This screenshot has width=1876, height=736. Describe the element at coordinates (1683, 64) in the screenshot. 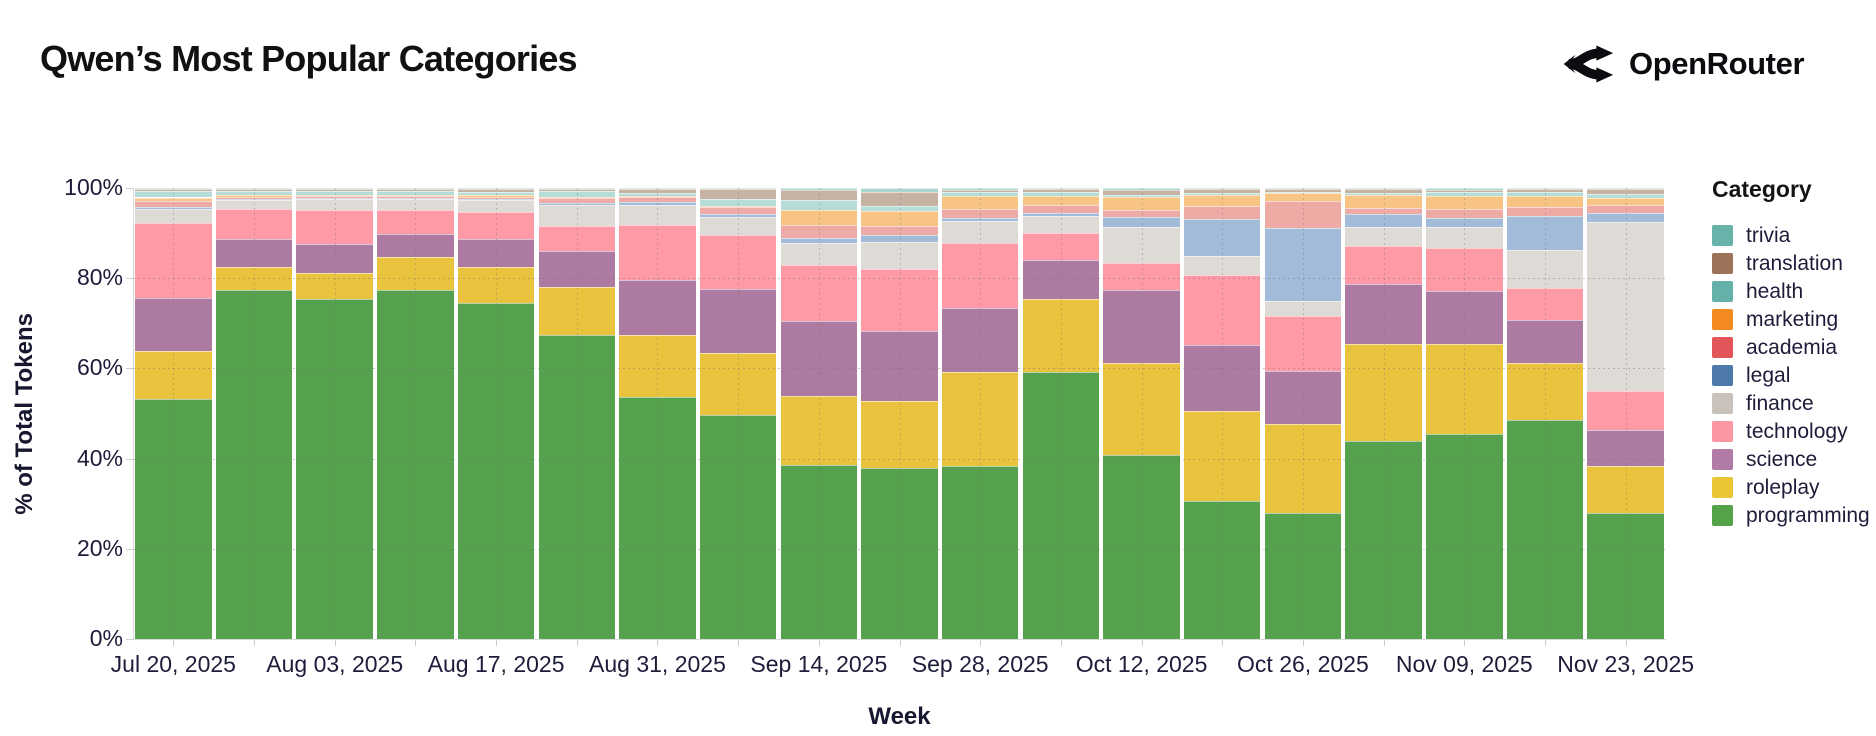

I see `openrouter-brand: OpenRouter` at that location.